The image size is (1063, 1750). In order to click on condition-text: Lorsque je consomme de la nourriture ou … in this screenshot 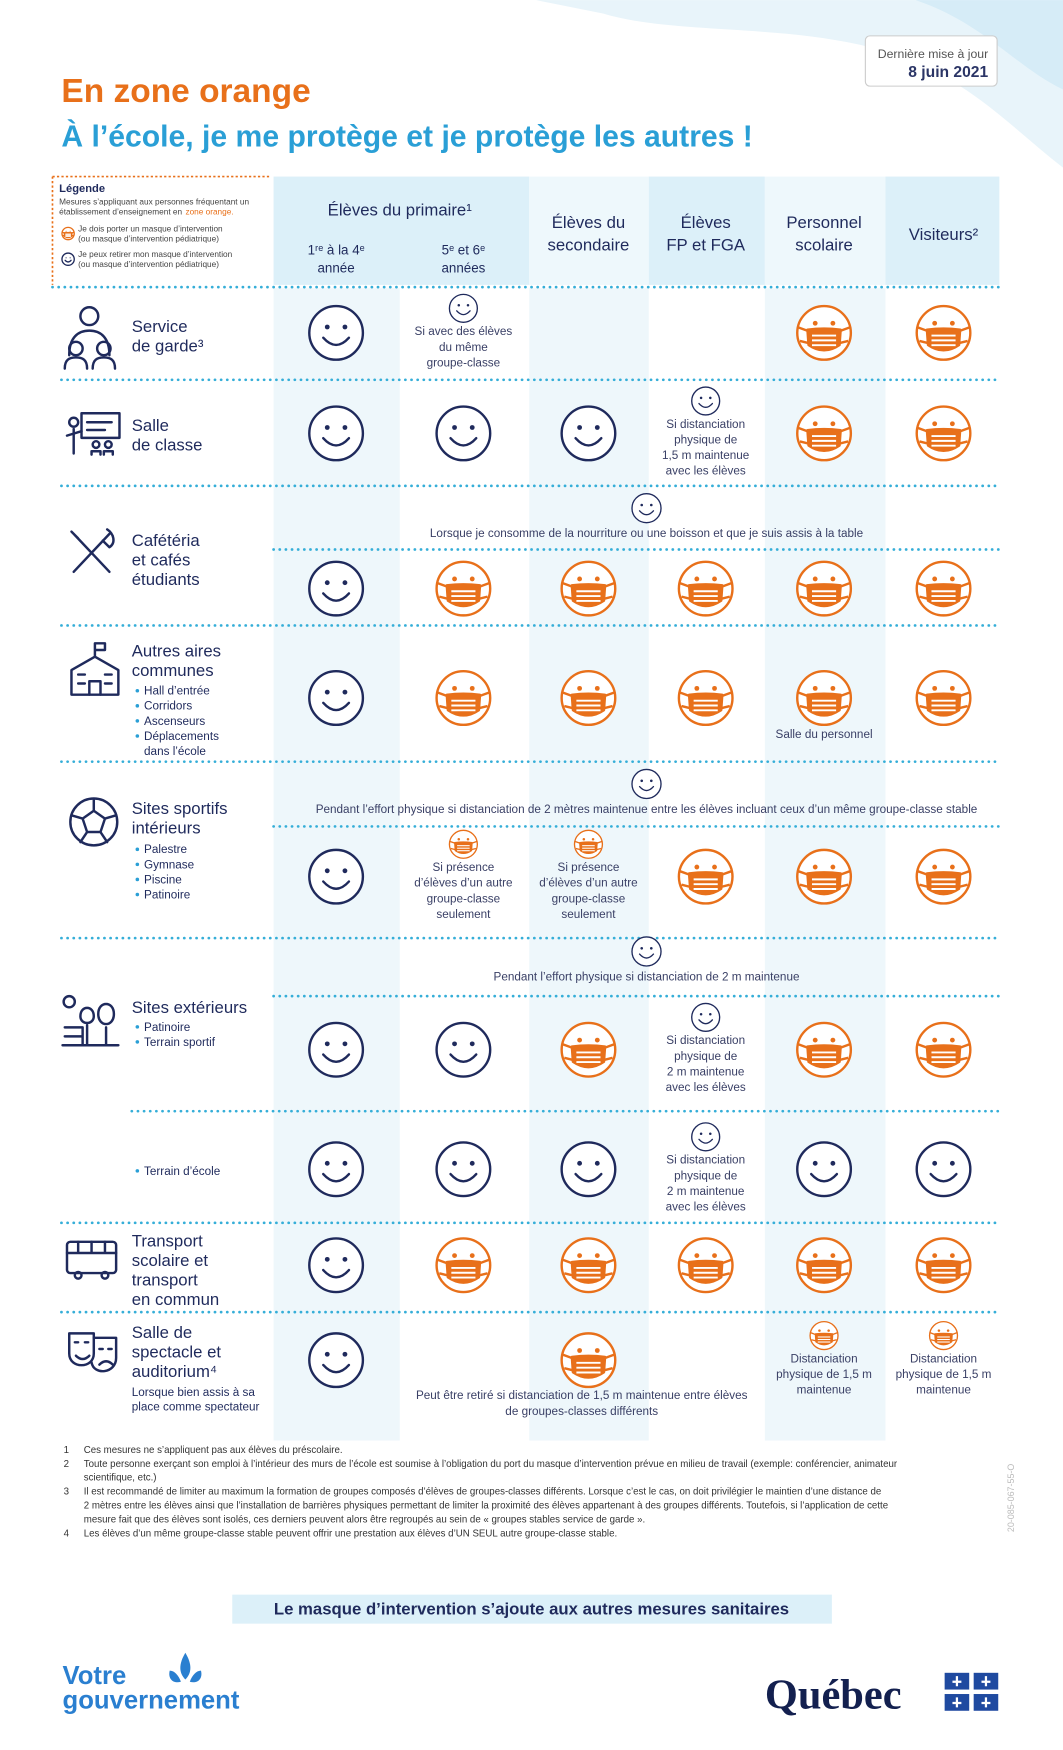, I will do `click(646, 533)`.